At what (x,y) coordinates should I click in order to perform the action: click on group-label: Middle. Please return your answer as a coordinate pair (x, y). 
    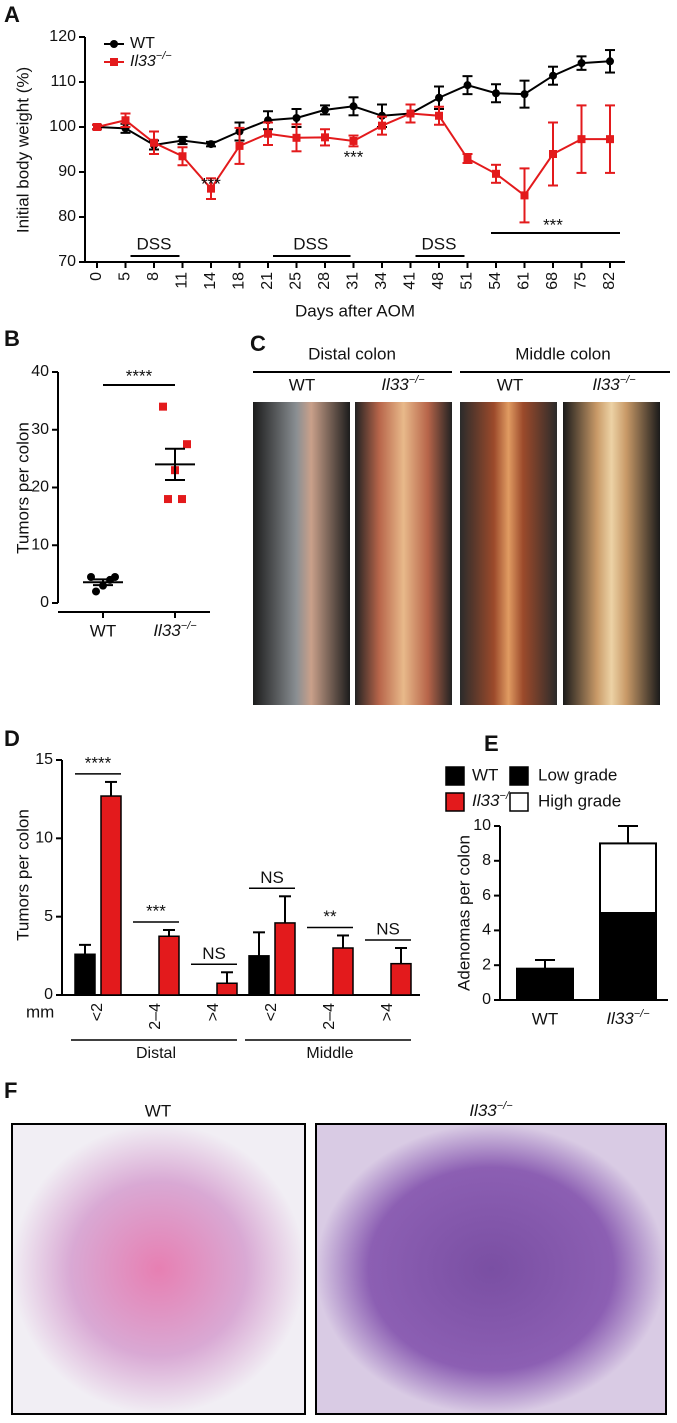
    Looking at the image, I should click on (329, 1053).